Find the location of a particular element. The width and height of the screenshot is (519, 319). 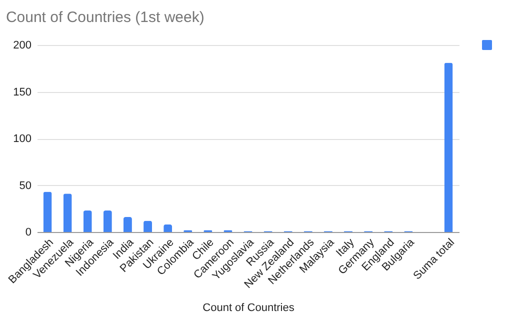

y-tick-label: 150 is located at coordinates (22, 92).